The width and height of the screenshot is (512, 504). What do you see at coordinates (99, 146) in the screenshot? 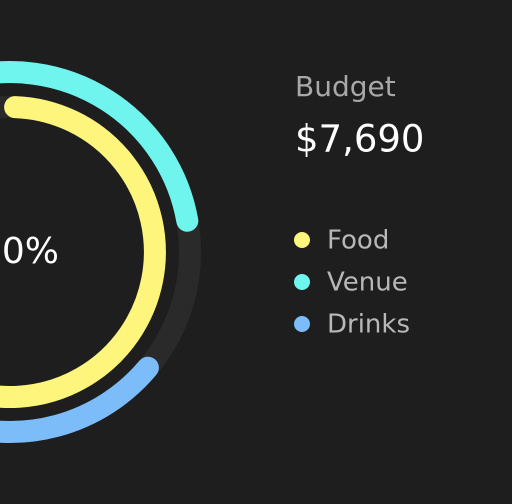
I see `venue-arc` at bounding box center [99, 146].